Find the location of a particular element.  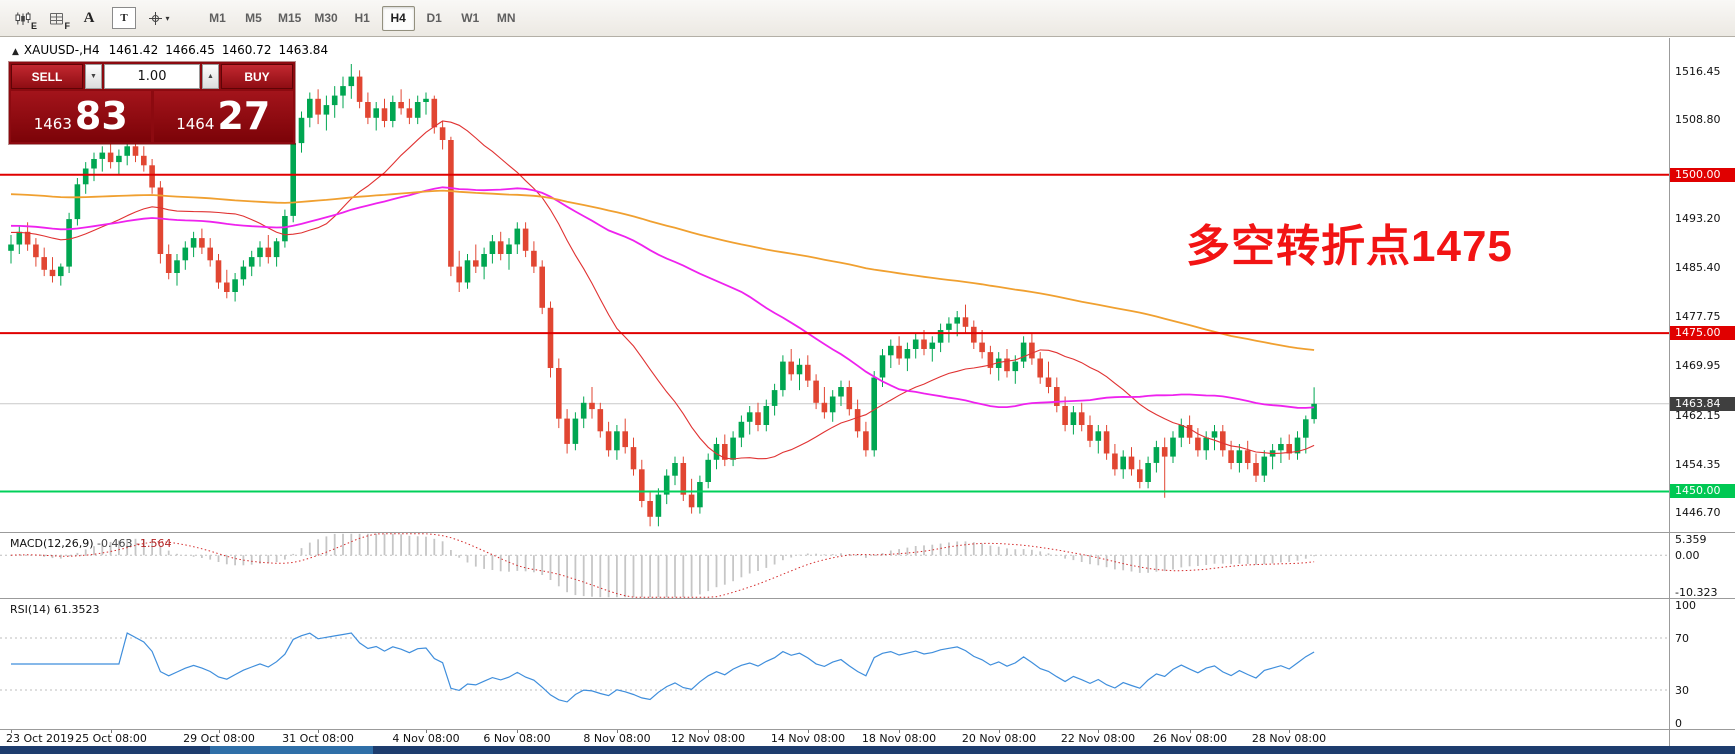

time-axis-label: 26 Nov 08:00 is located at coordinates (1190, 738).